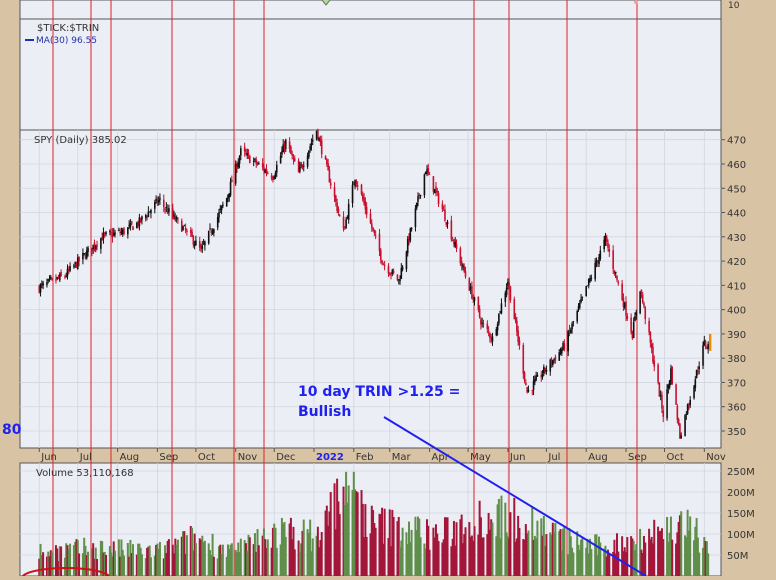 Image resolution: width=776 pixels, height=580 pixels. Describe the element at coordinates (736, 214) in the screenshot. I see `price-tick-label: 440` at that location.